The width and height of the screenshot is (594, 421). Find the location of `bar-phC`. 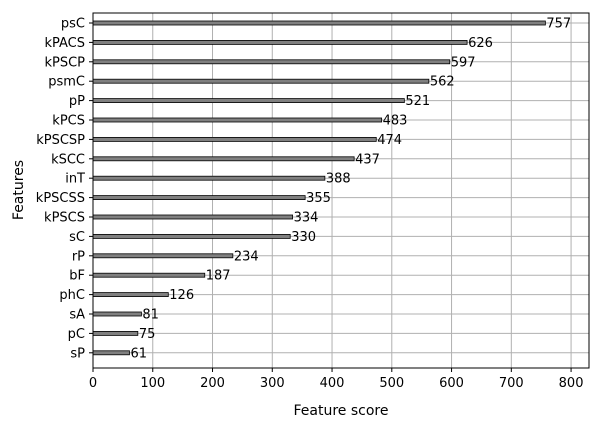

bar-phC is located at coordinates (130, 295).